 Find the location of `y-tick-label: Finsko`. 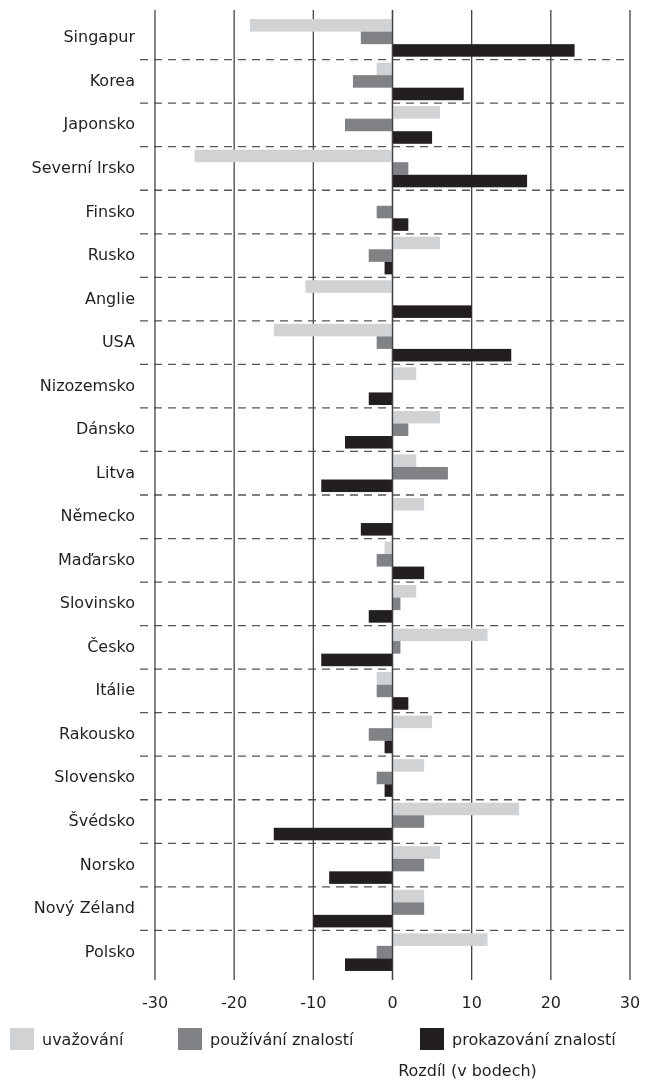

y-tick-label: Finsko is located at coordinates (110, 211).